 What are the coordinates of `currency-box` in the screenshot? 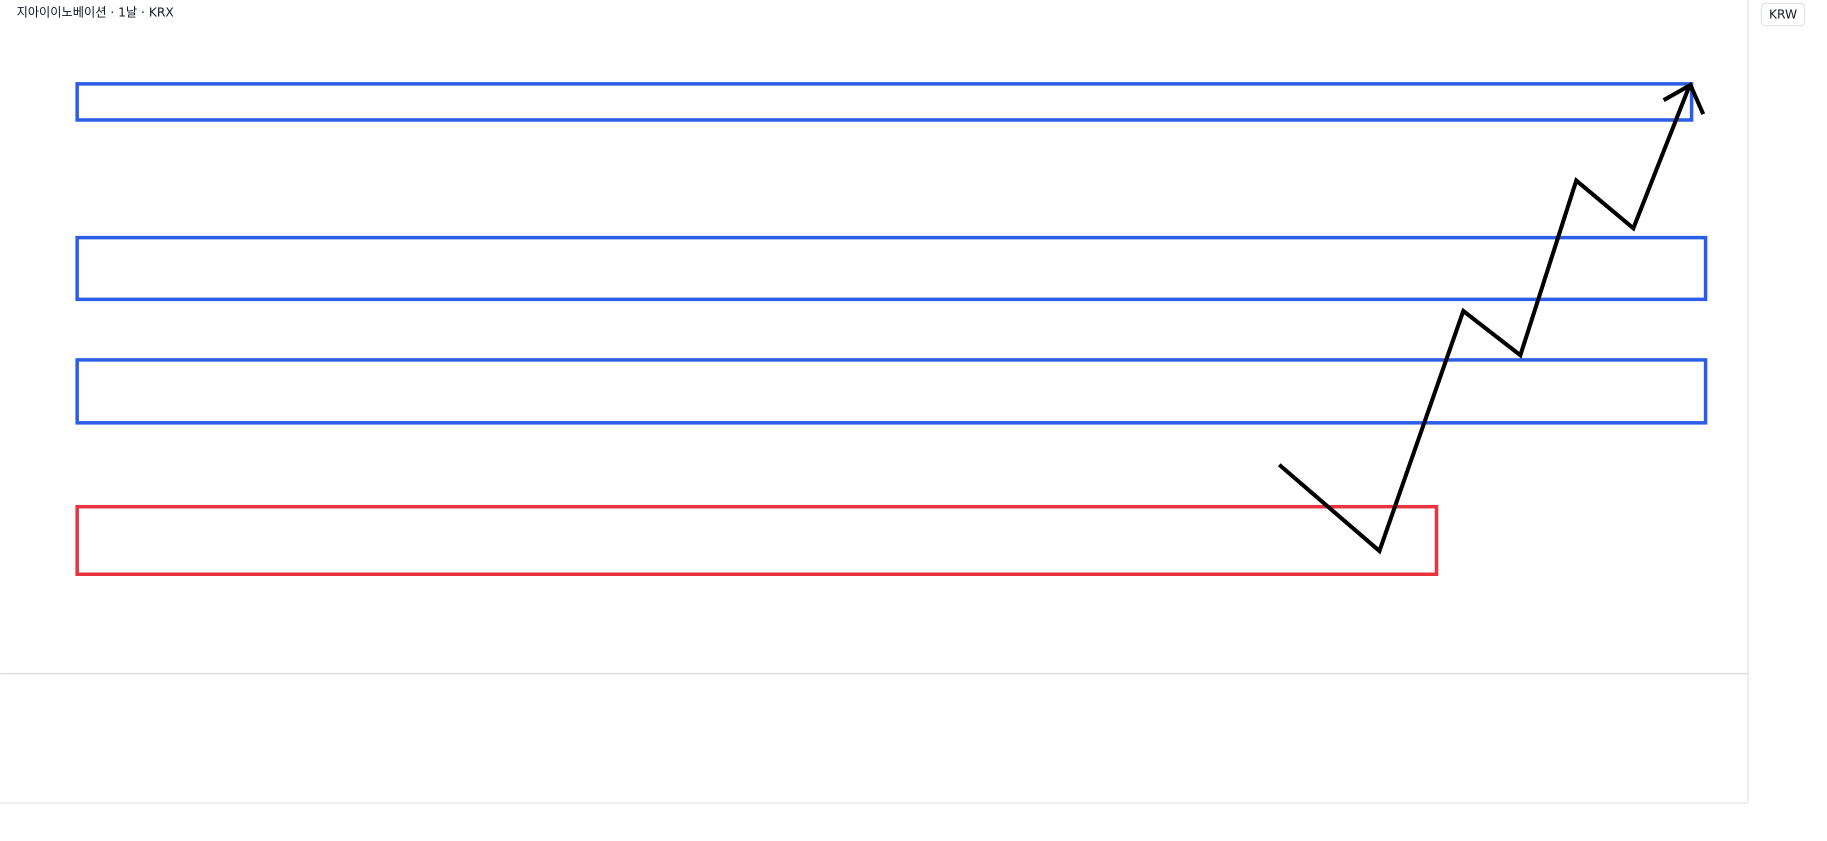 It's located at (1783, 14).